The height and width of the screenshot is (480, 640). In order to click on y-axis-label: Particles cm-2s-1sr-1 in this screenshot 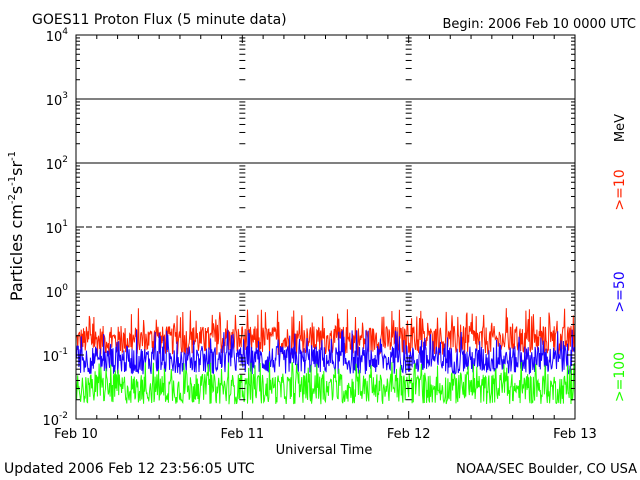, I will do `click(16, 226)`.